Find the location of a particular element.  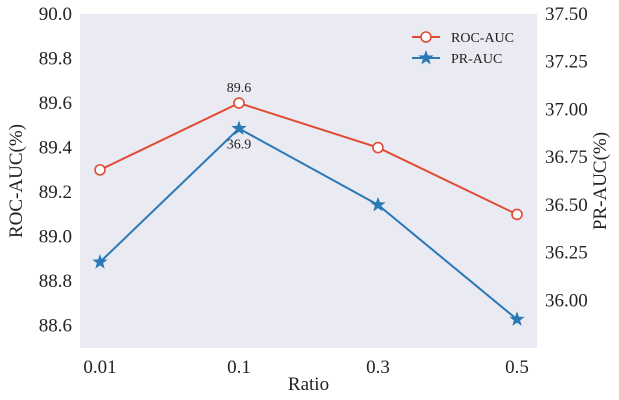

y-right-tick-label: 36.00 is located at coordinates (566, 300).